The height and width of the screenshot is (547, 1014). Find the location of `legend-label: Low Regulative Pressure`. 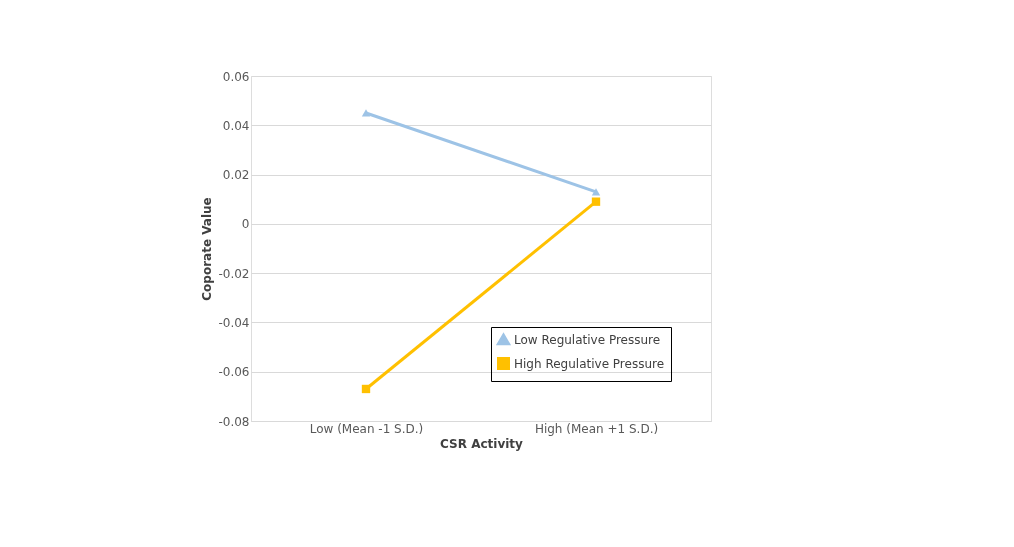

legend-label: Low Regulative Pressure is located at coordinates (587, 339).